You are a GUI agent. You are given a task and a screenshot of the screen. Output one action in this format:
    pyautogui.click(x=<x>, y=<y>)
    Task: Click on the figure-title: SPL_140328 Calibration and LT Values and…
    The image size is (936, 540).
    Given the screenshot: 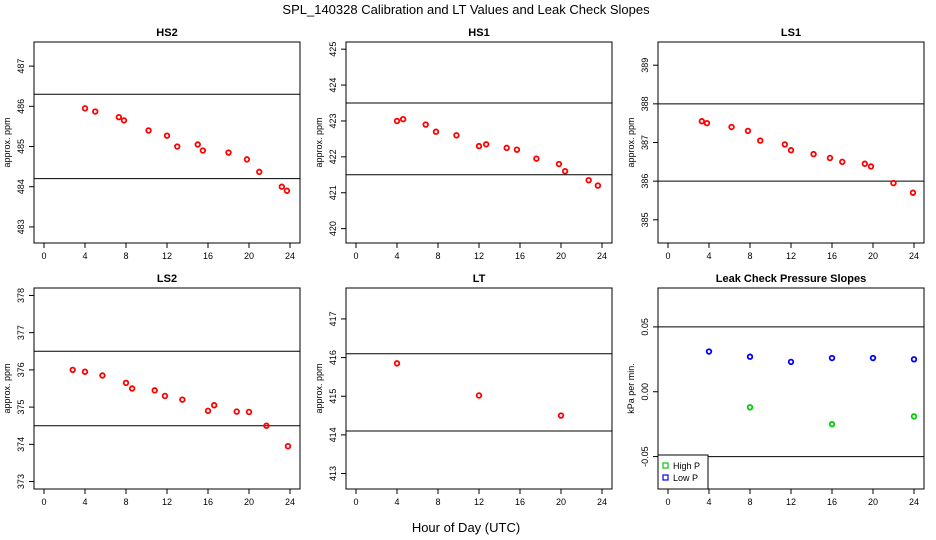 What is the action you would take?
    pyautogui.click(x=466, y=9)
    